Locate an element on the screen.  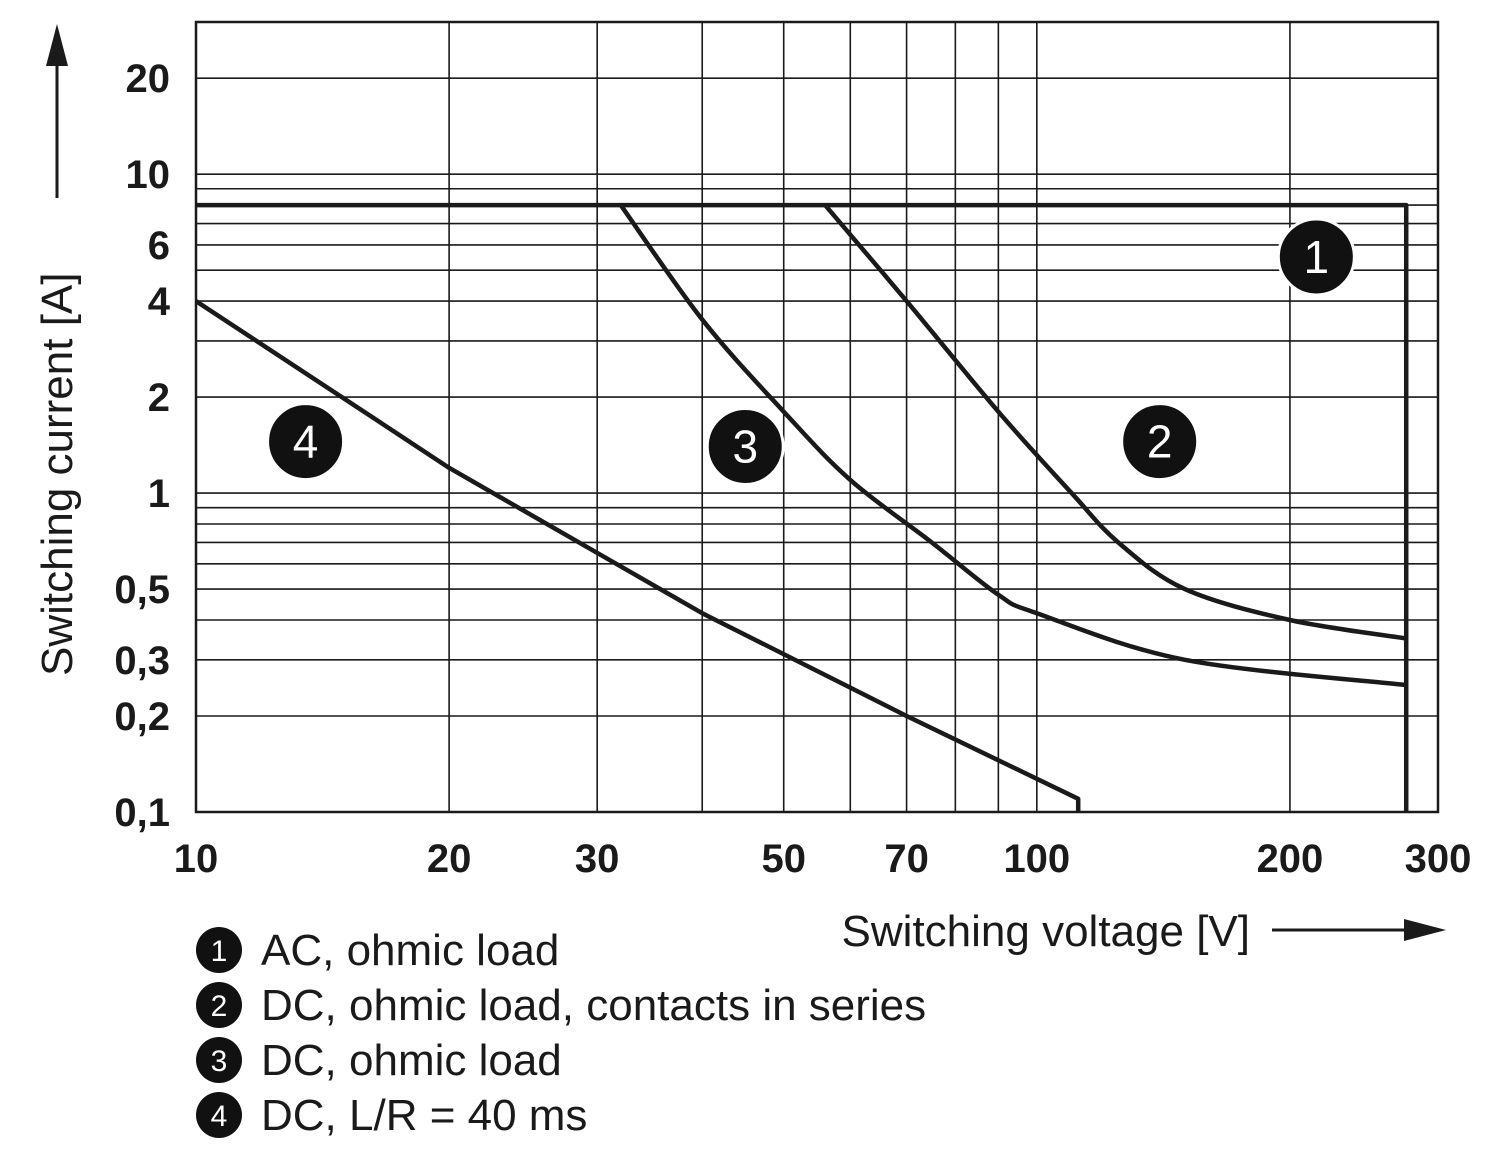
x-tick-label: 300 is located at coordinates (1438, 859).